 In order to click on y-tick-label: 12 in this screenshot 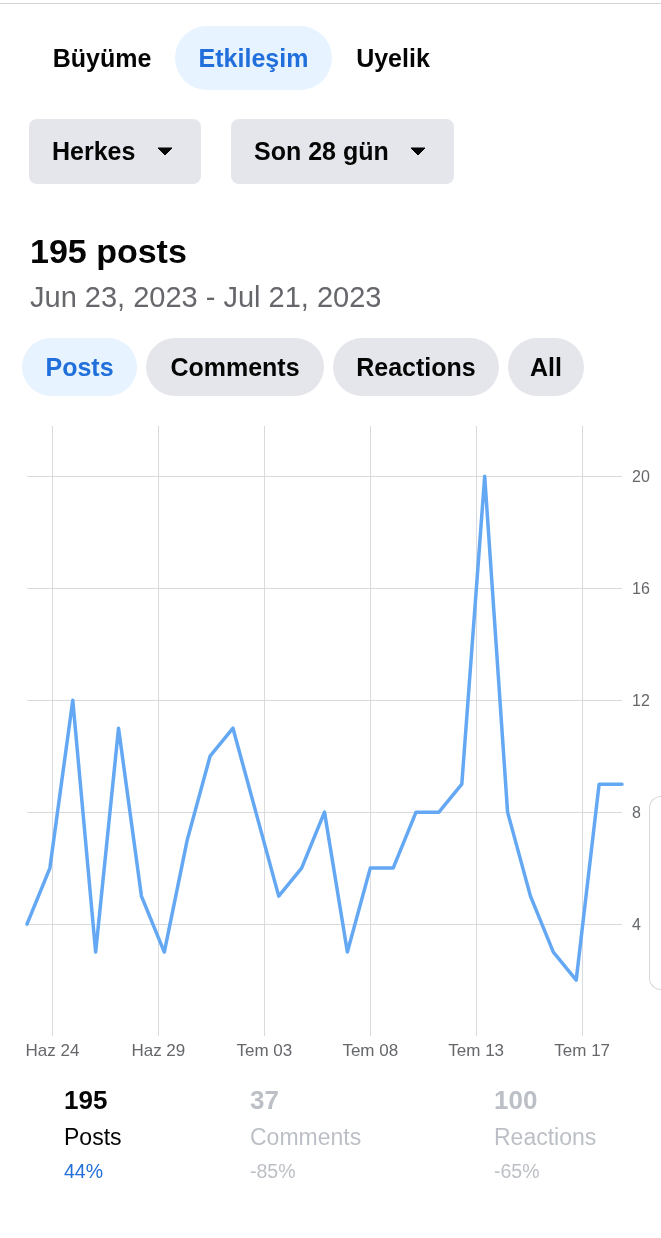, I will do `click(641, 700)`.